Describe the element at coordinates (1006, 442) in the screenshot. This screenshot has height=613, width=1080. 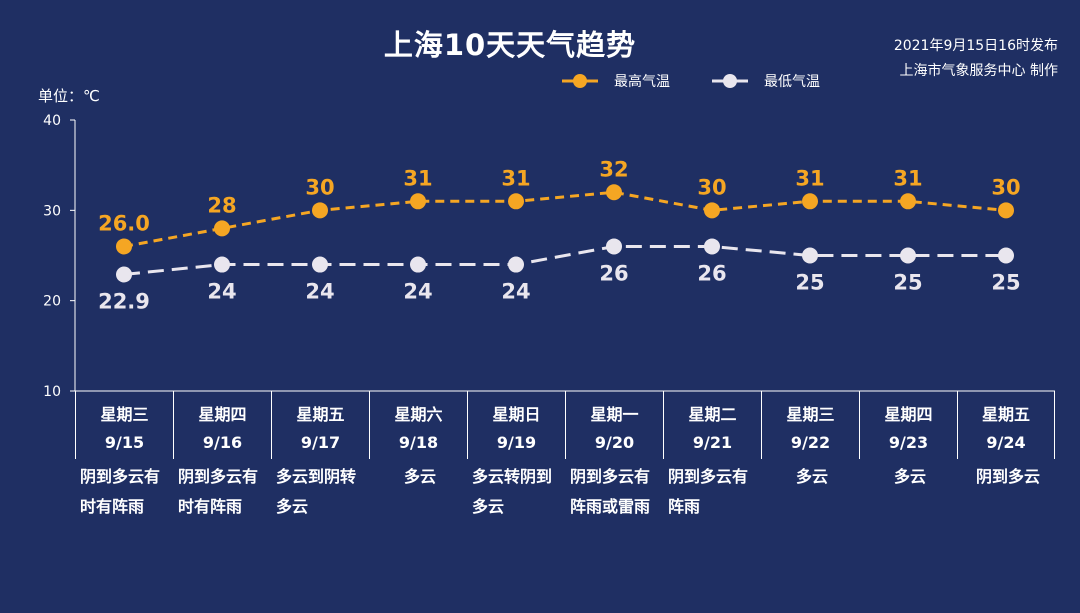
I see `date-label: 9/24` at that location.